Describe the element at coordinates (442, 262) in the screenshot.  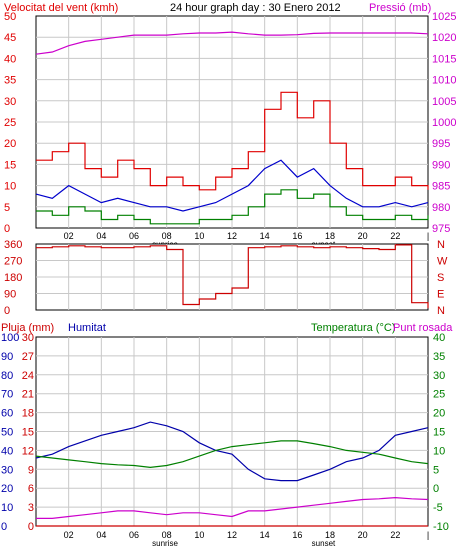
I see `y2-tick-label: W` at that location.